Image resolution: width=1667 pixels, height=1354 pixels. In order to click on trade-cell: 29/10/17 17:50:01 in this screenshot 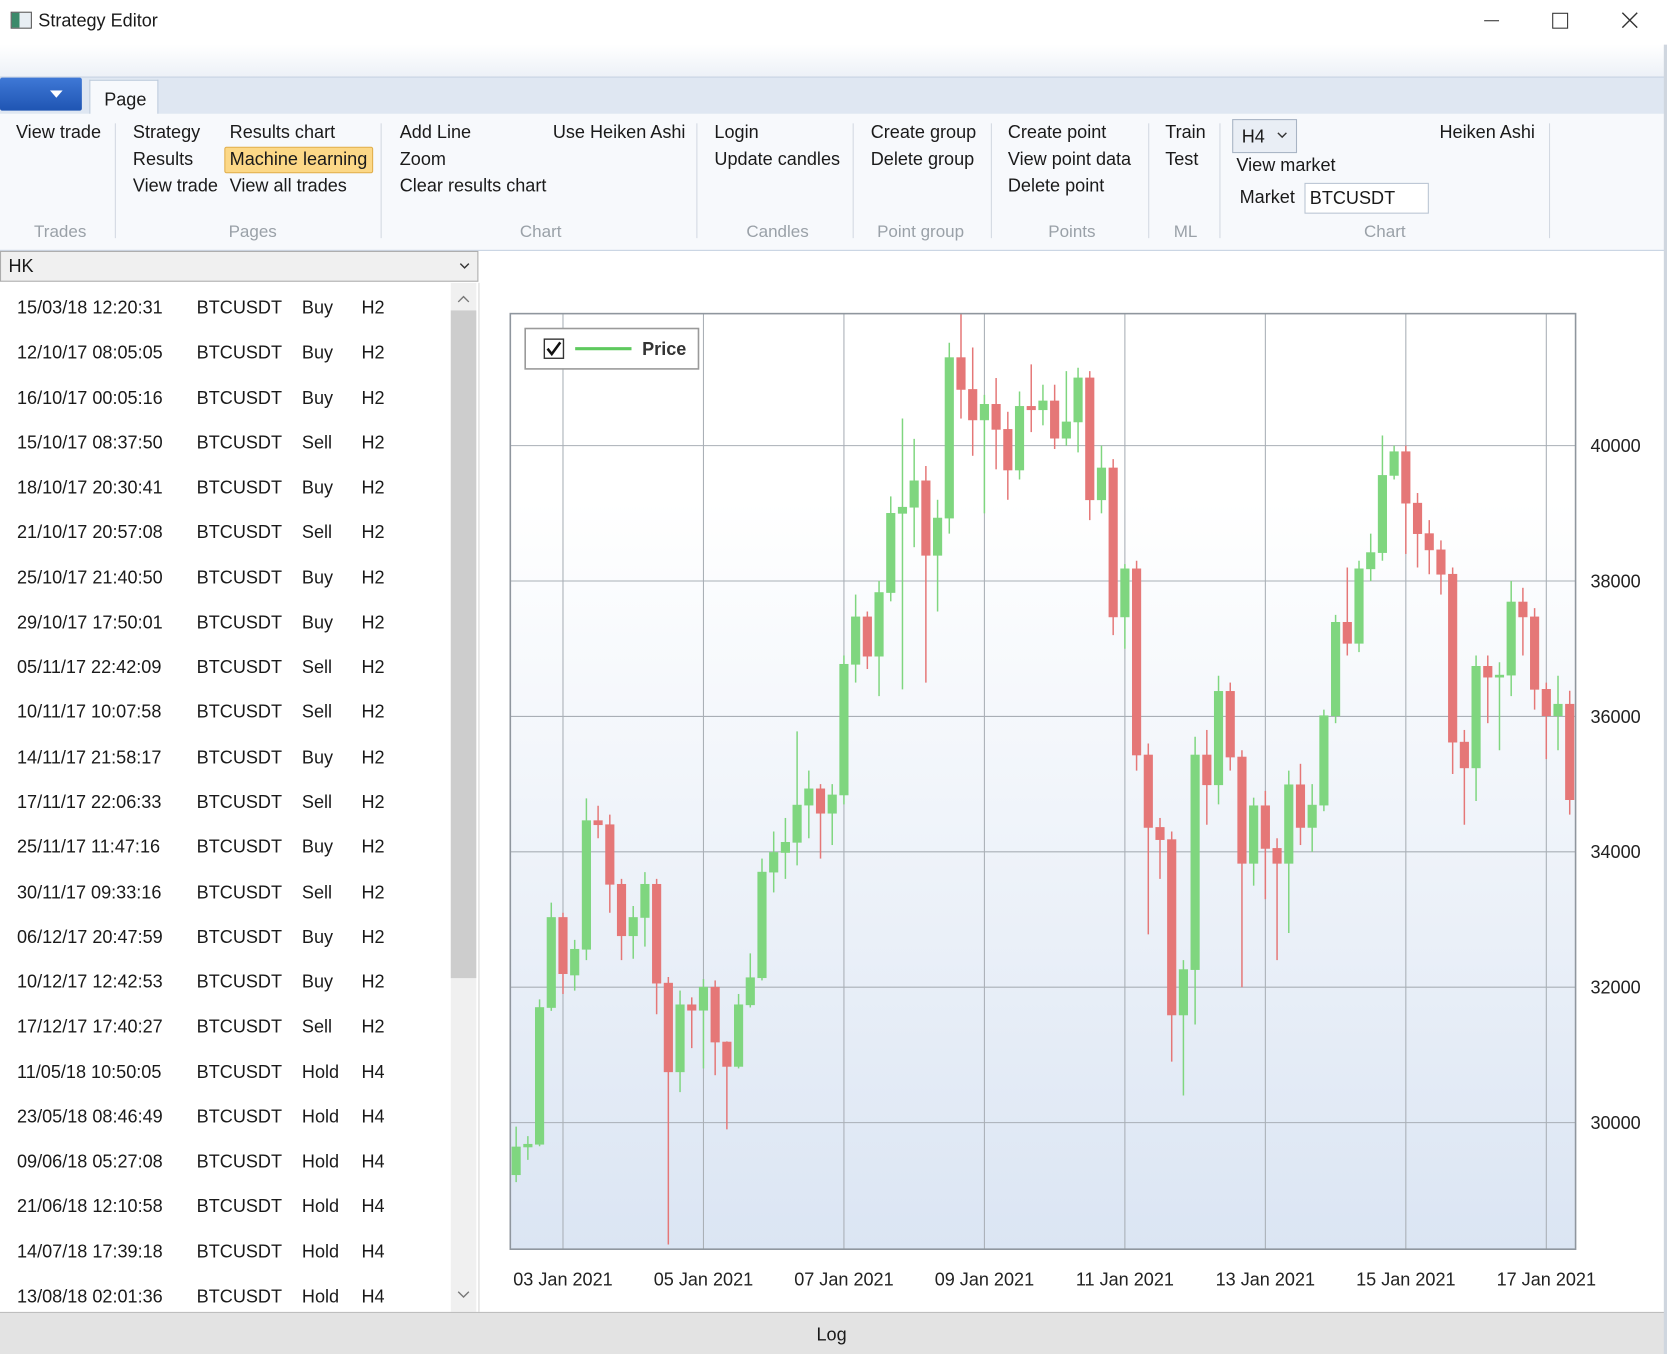, I will do `click(90, 622)`.